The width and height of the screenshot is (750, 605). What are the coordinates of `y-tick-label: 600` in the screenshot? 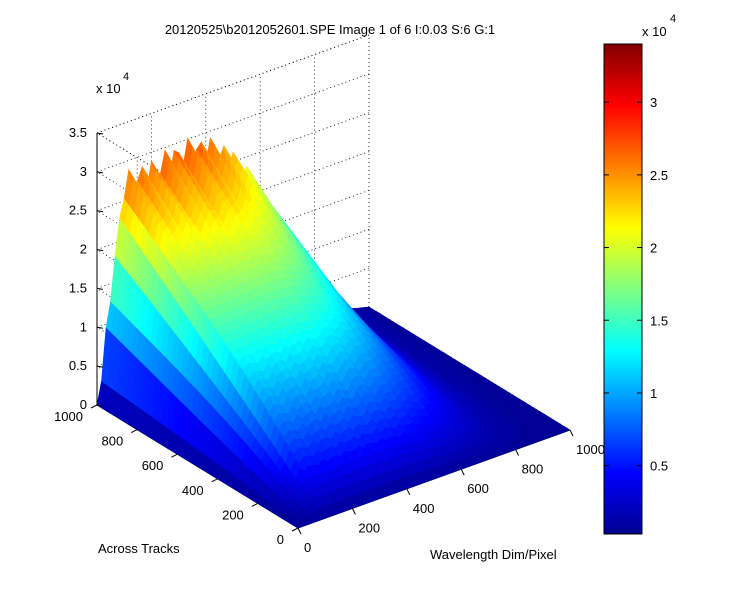 It's located at (153, 465).